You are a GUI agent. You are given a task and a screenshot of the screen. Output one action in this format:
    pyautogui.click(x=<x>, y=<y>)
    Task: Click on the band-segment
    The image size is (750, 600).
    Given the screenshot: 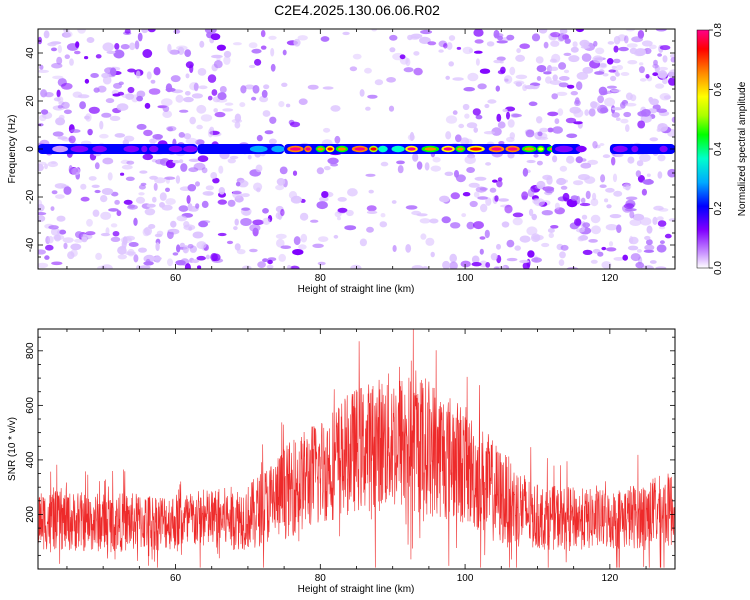 What is the action you would take?
    pyautogui.click(x=418, y=149)
    